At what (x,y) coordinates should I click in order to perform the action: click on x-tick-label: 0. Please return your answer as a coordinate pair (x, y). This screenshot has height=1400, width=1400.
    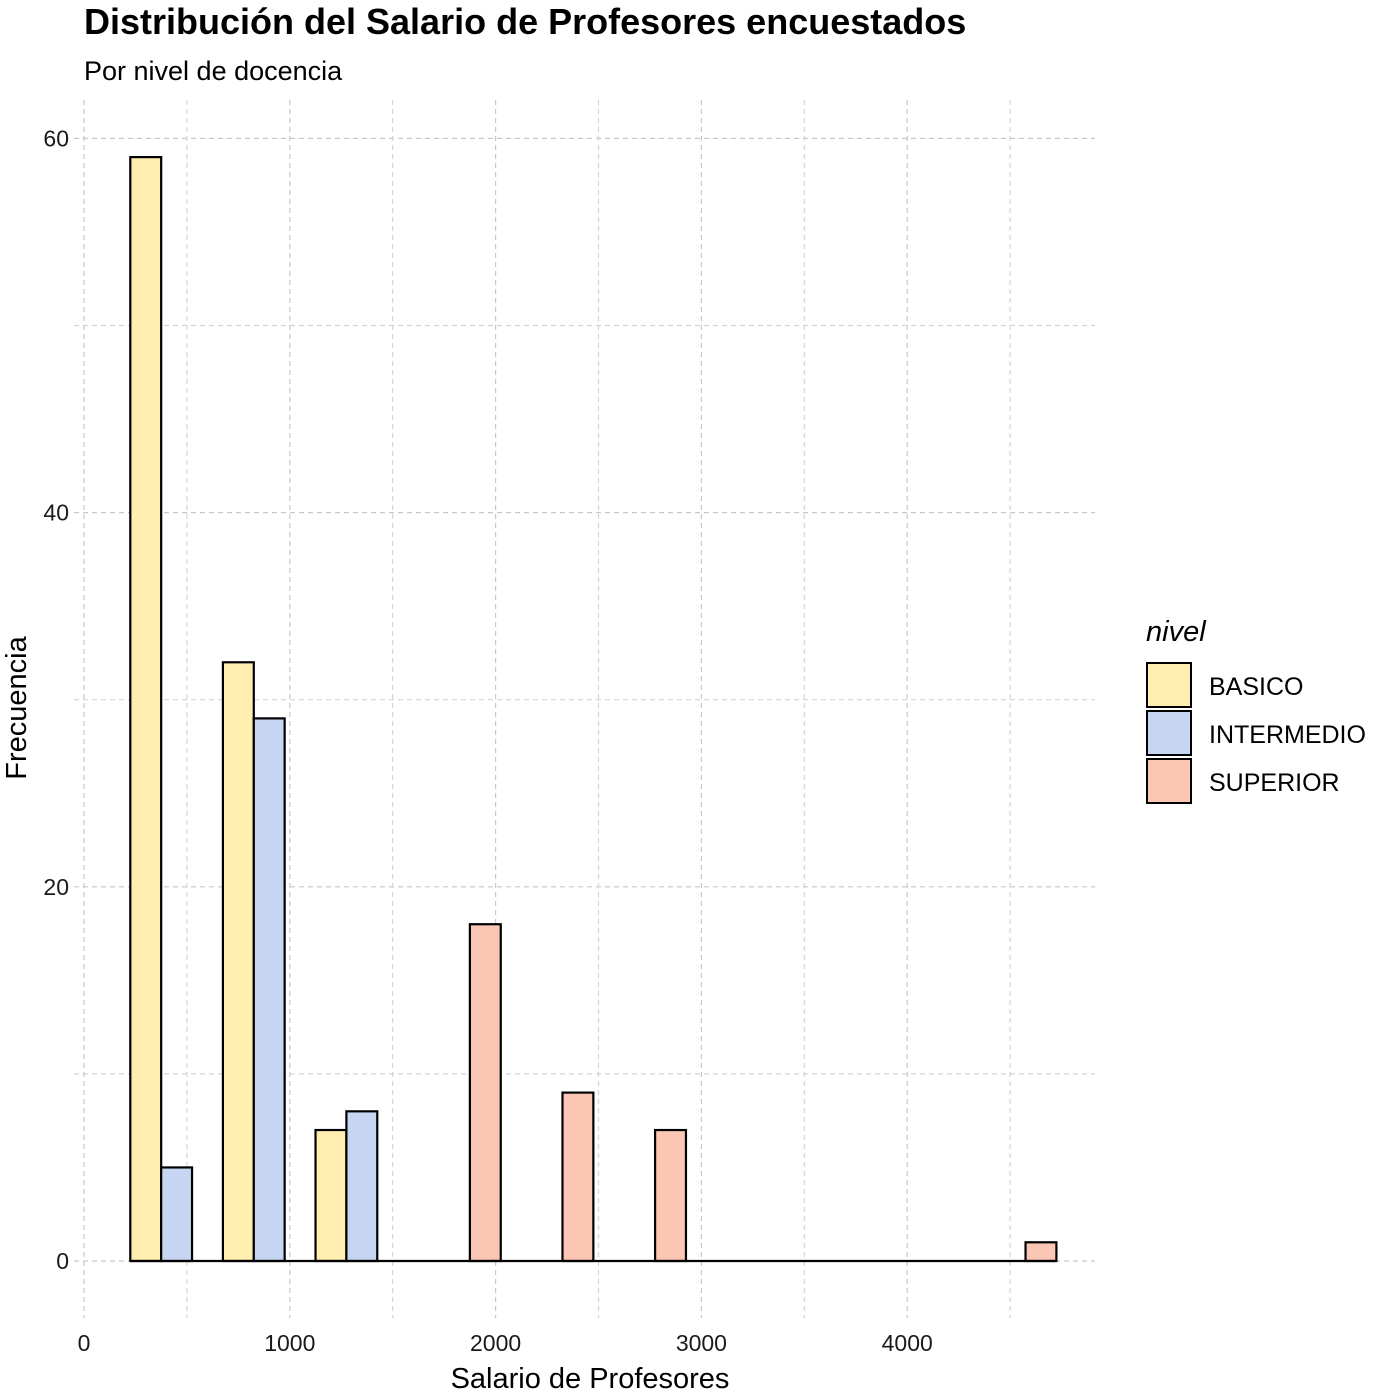
    Looking at the image, I should click on (84, 1343).